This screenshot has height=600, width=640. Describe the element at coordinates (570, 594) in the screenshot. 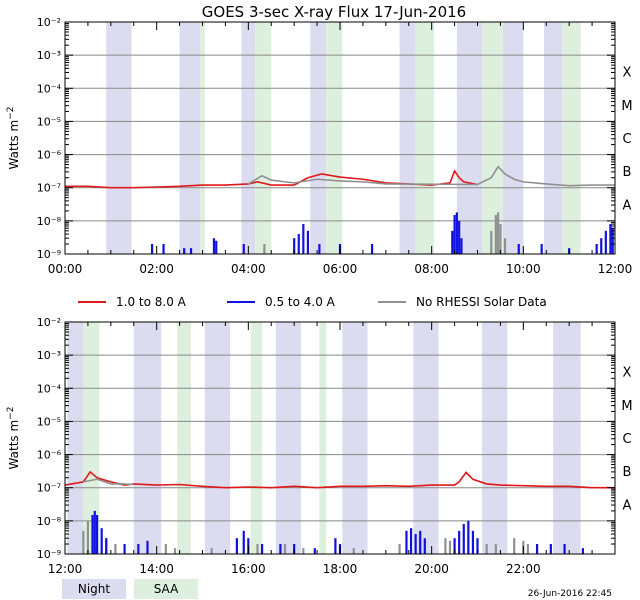

I see `footer-date: 26-Jun-2016 22:45` at that location.